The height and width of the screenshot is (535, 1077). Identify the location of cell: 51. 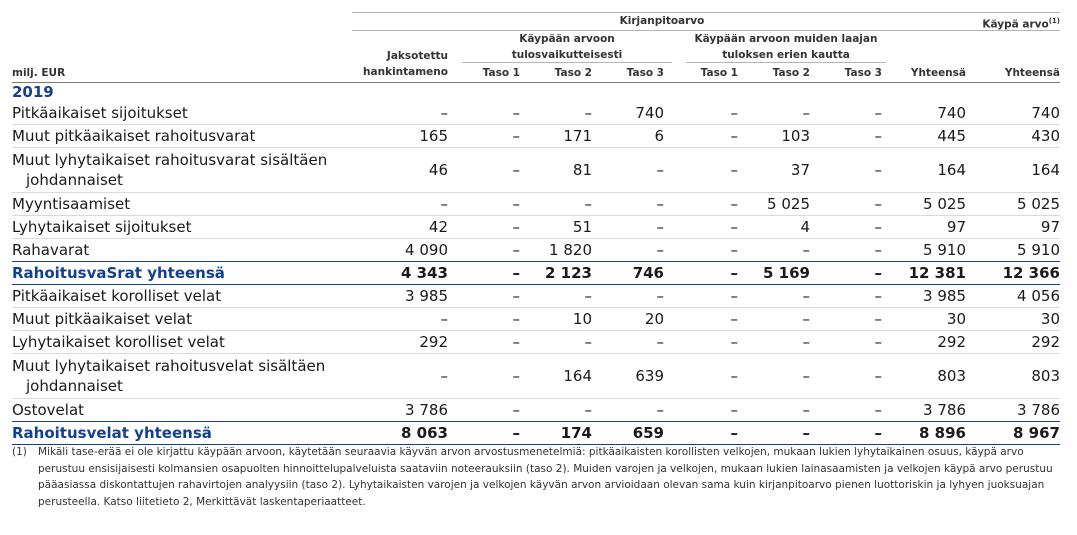
(556, 227).